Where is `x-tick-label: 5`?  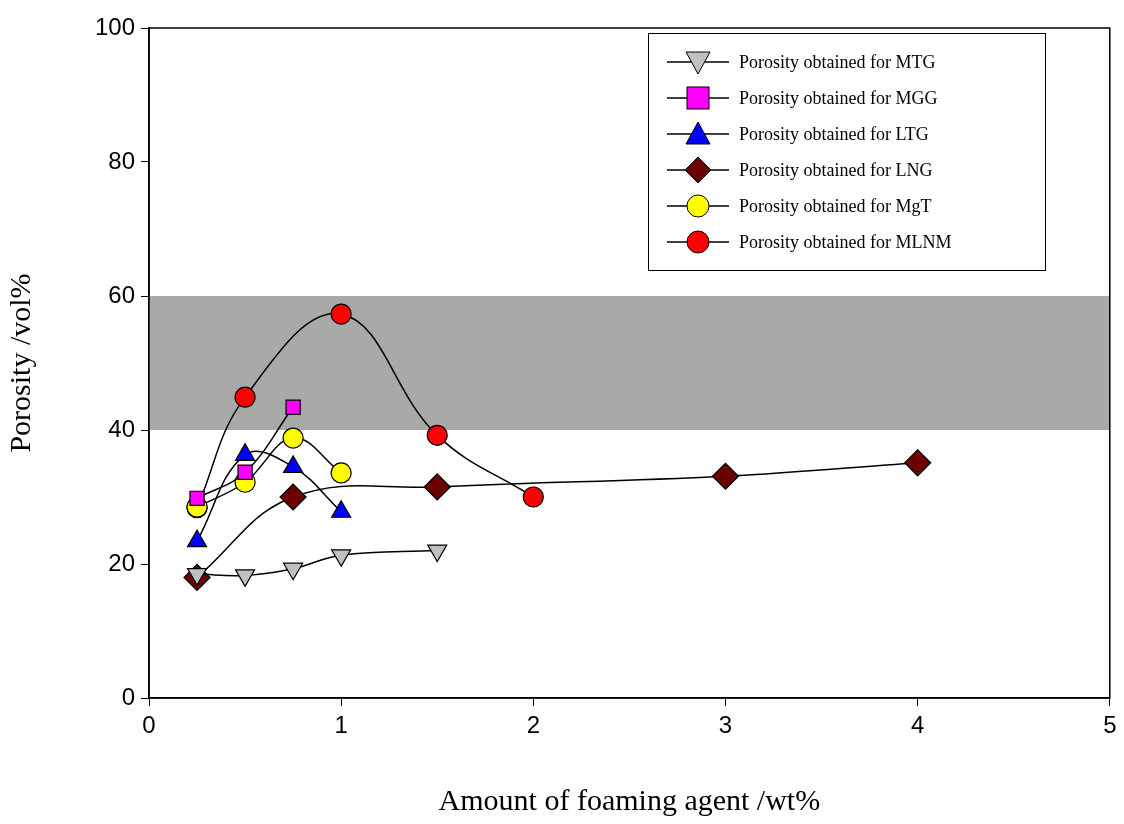
x-tick-label: 5 is located at coordinates (1110, 725).